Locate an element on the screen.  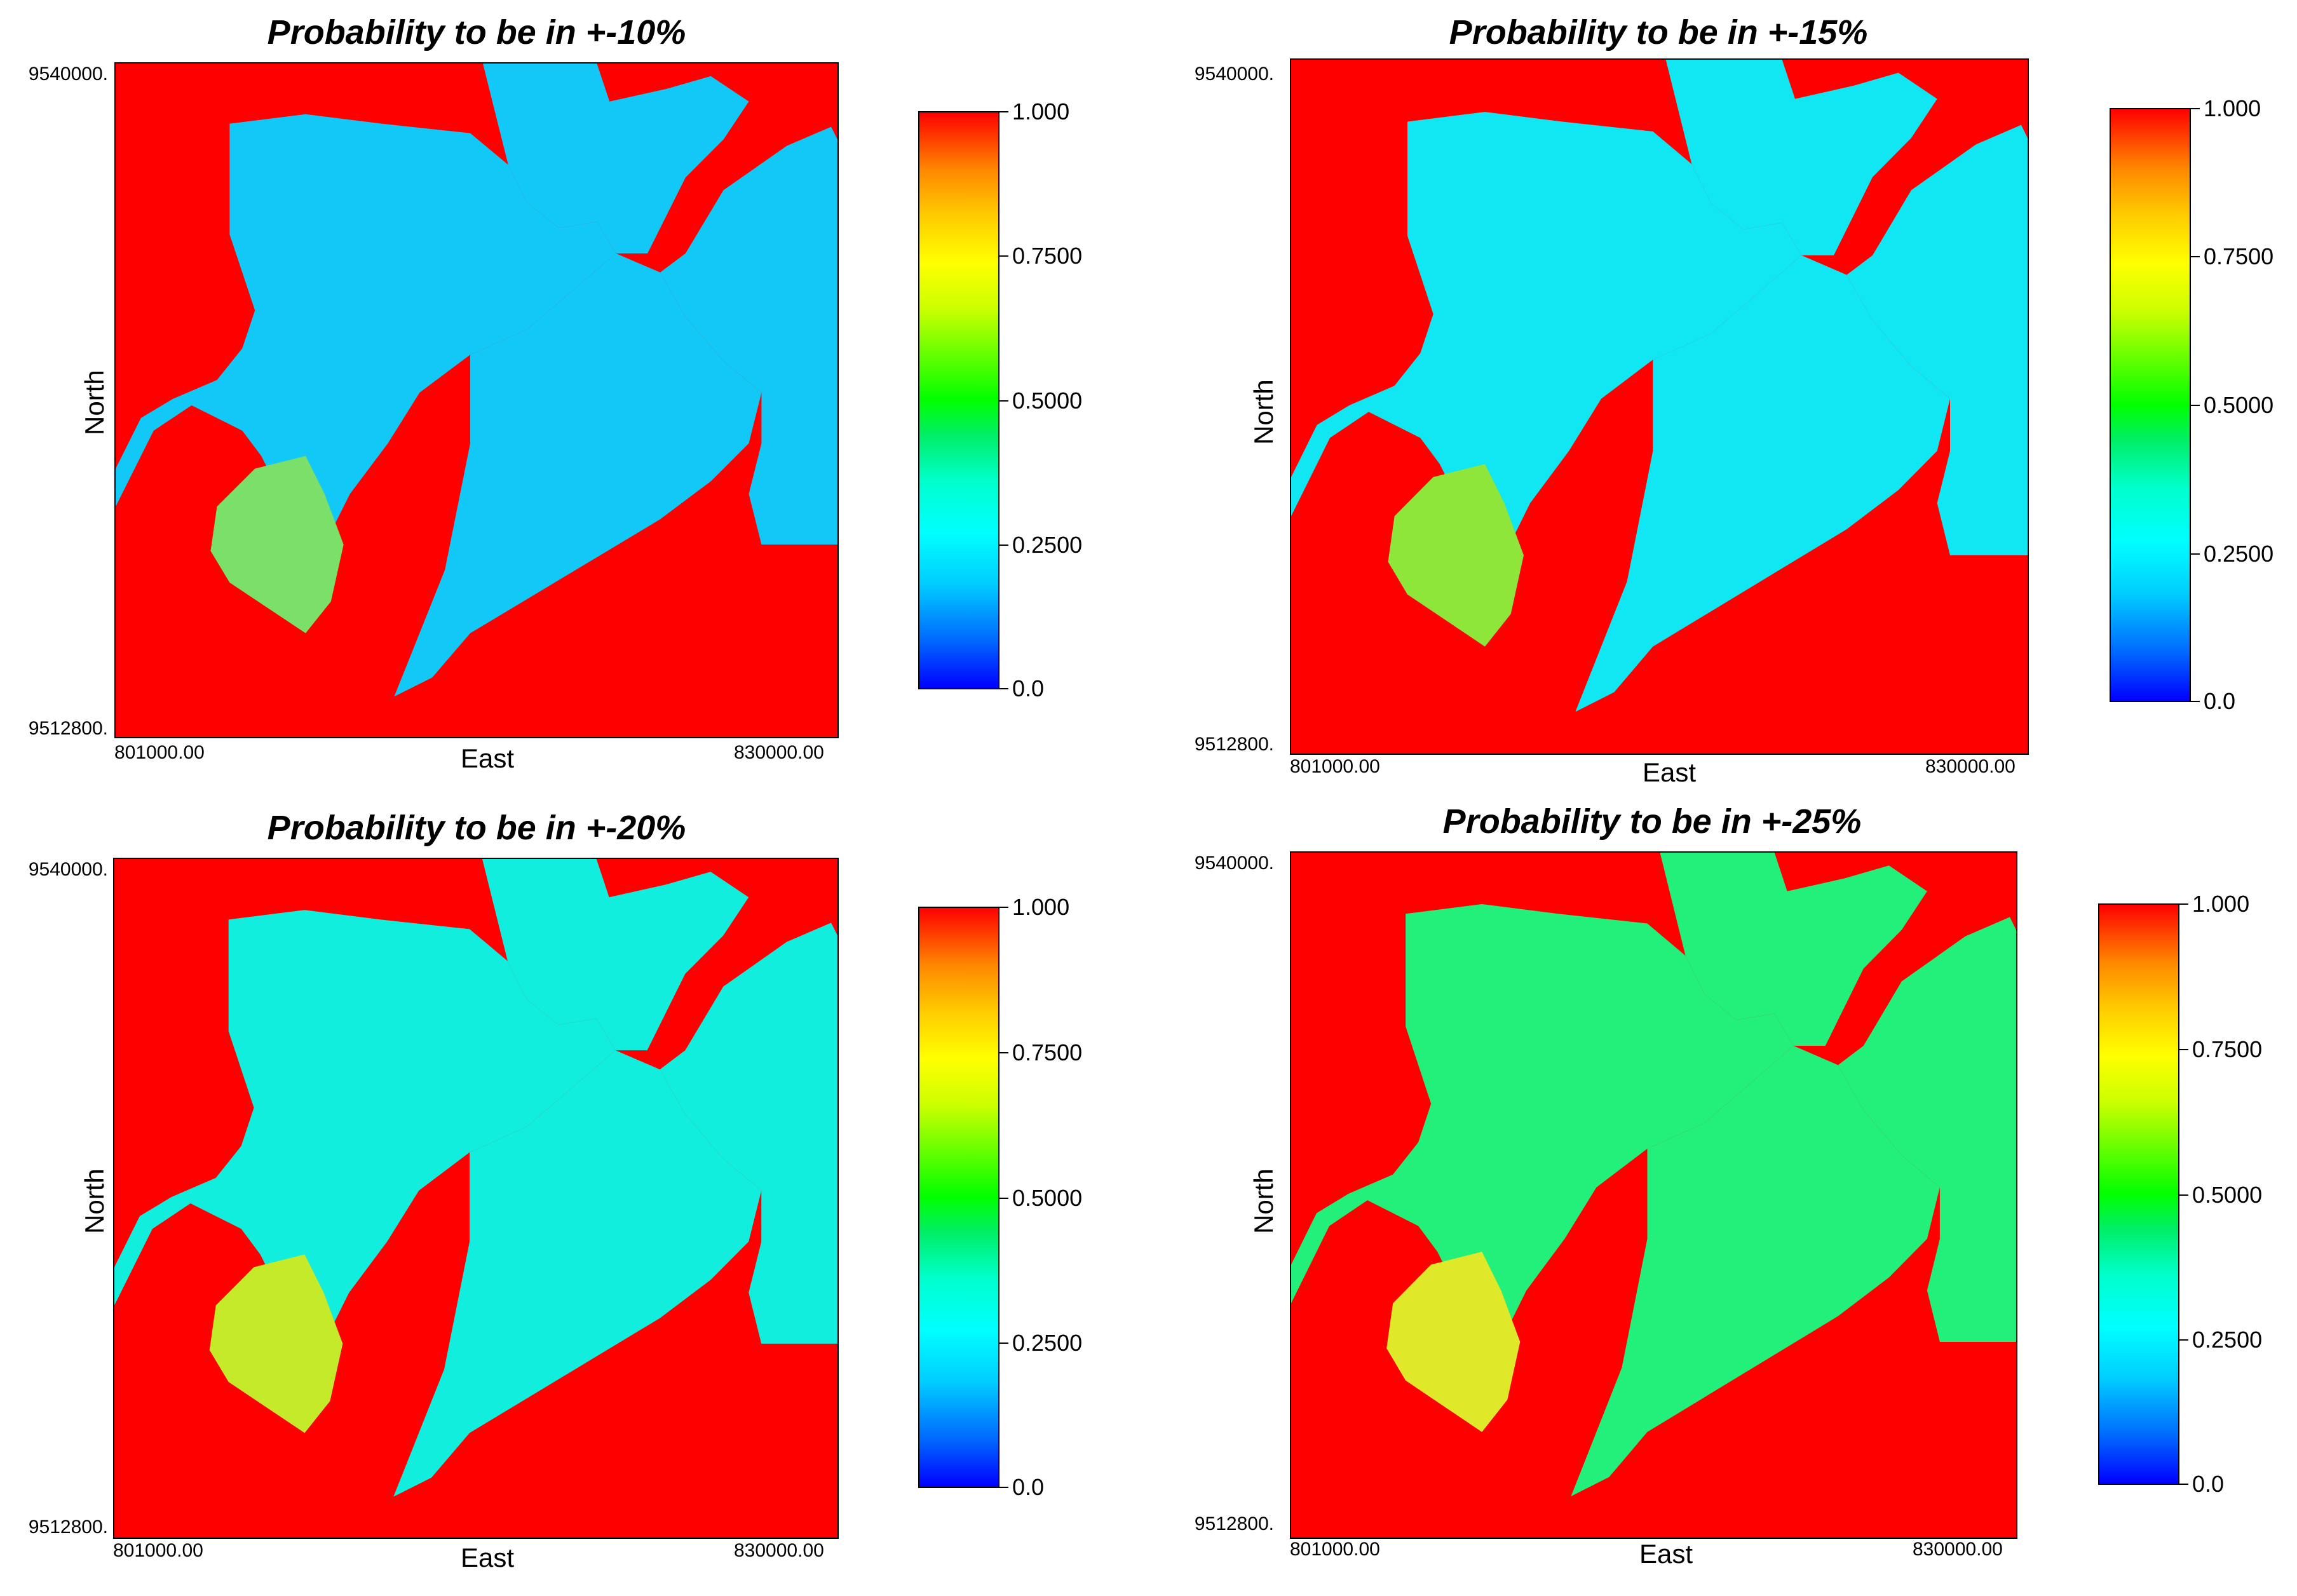
chart-title: Probability to be in +-10% is located at coordinates (476, 32).